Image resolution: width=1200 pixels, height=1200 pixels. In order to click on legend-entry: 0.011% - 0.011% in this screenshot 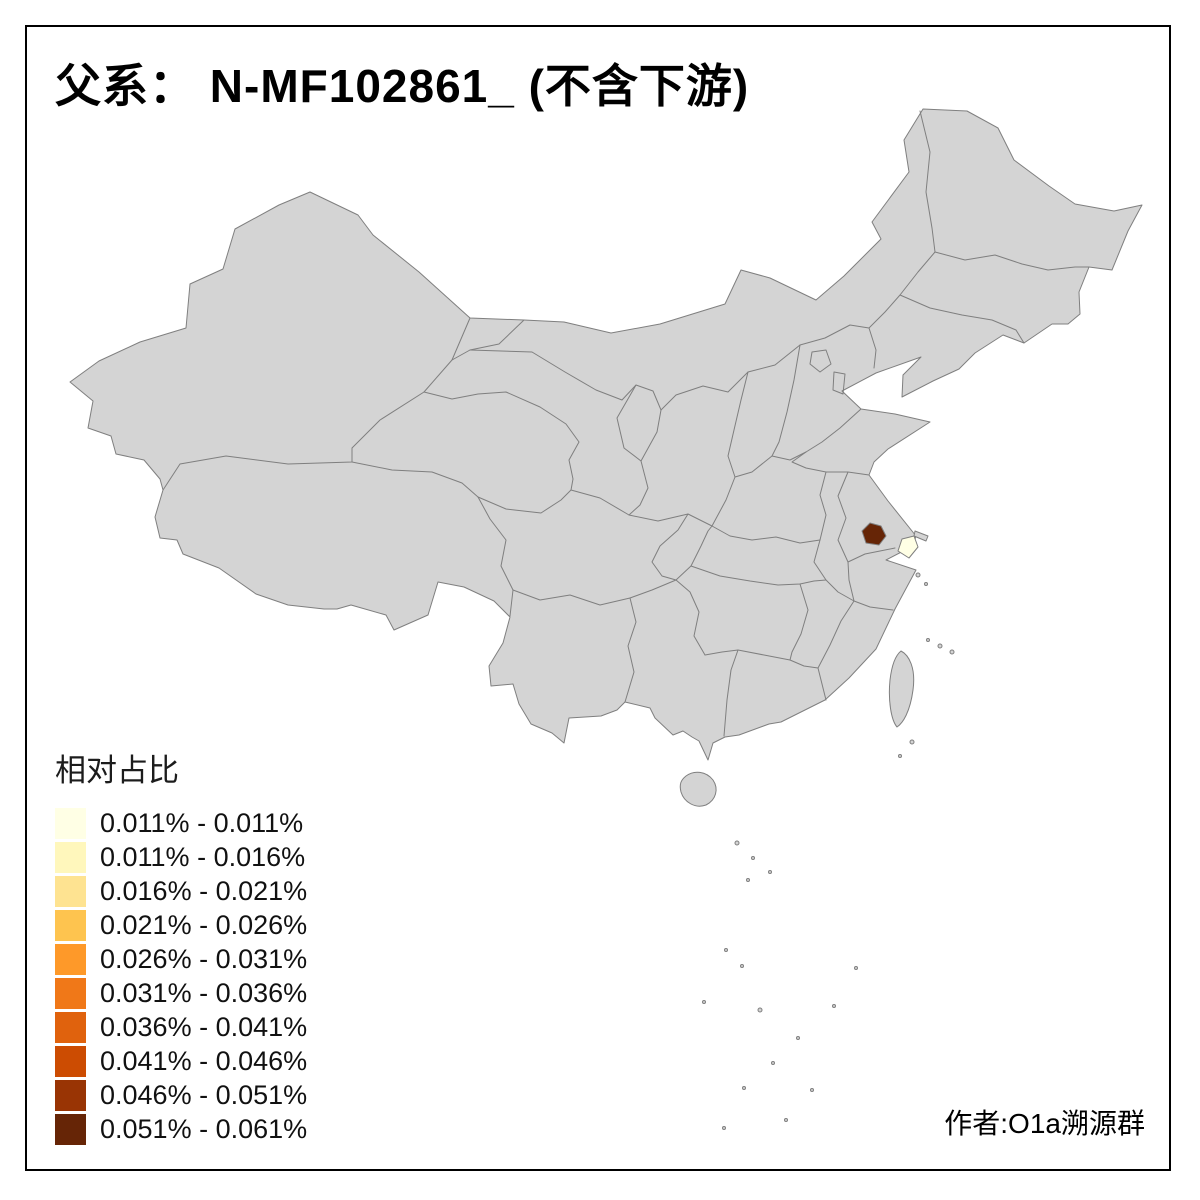, I will do `click(181, 823)`.